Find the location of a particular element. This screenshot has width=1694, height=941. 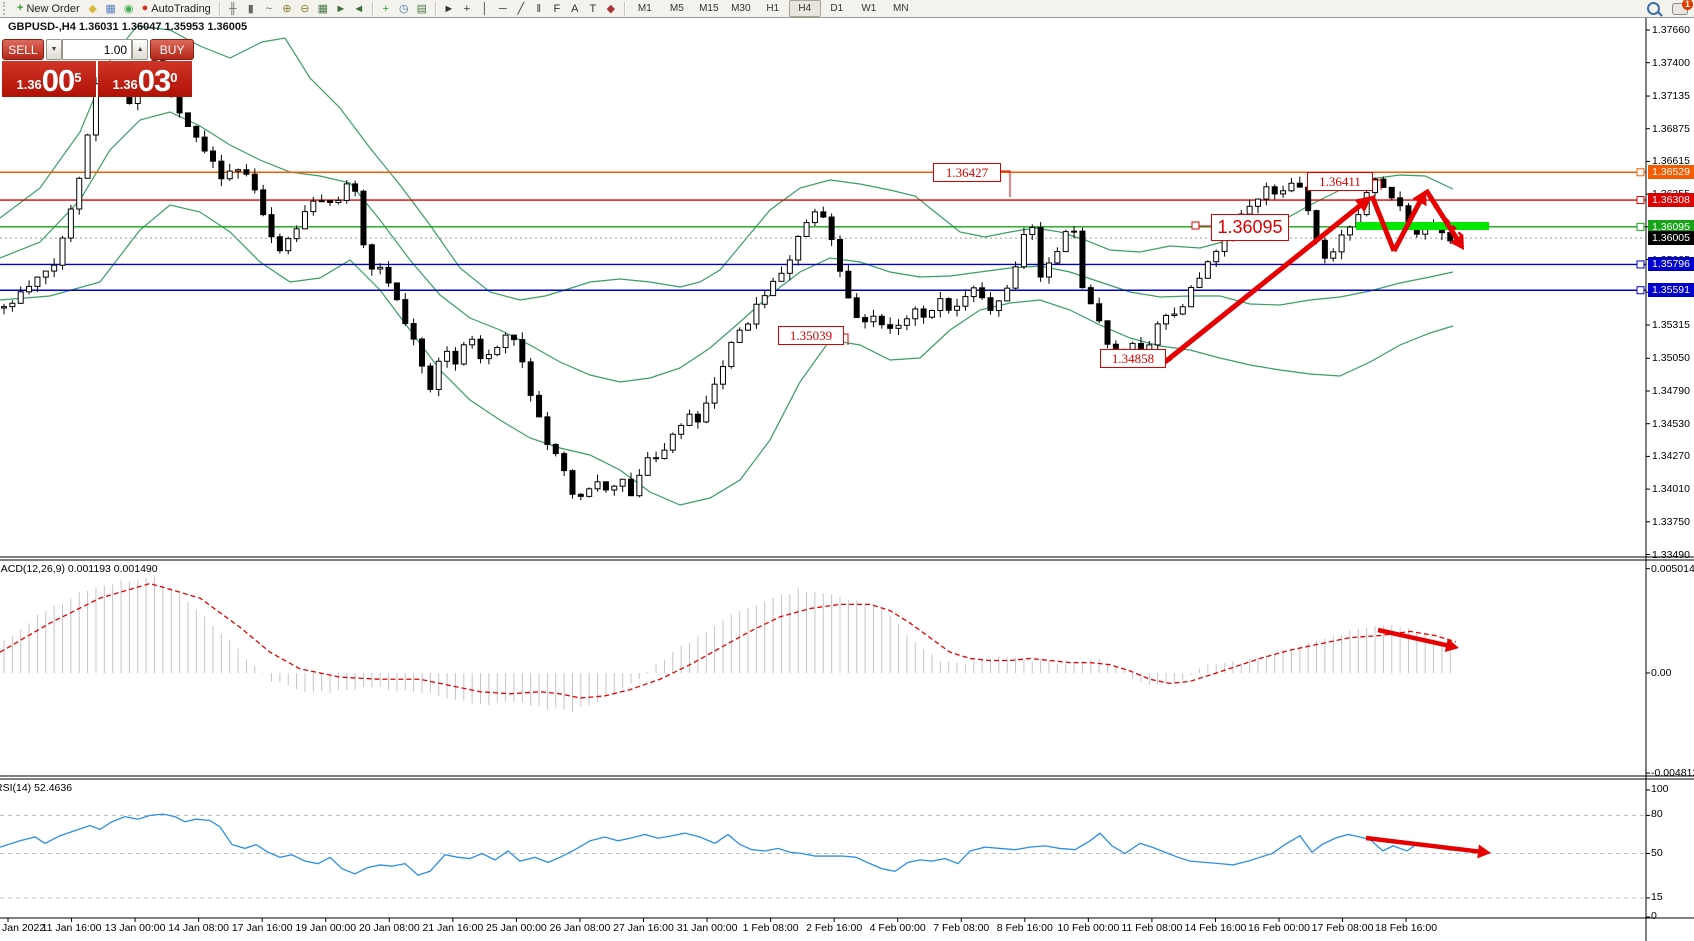

chart-type-group: ╫ ▮ ~ ⊕ ⊖ ▦ ► ◄ is located at coordinates (296, 8).